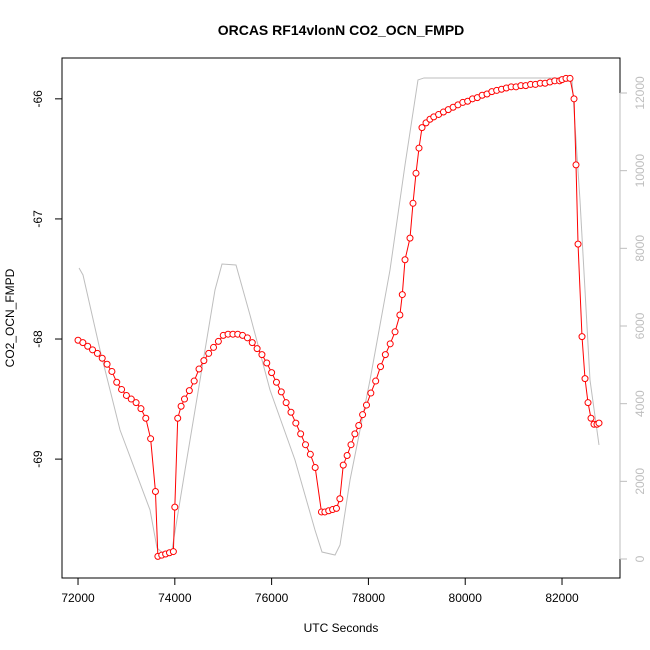  Describe the element at coordinates (272, 598) in the screenshot. I see `x-tick-label: 76000` at that location.